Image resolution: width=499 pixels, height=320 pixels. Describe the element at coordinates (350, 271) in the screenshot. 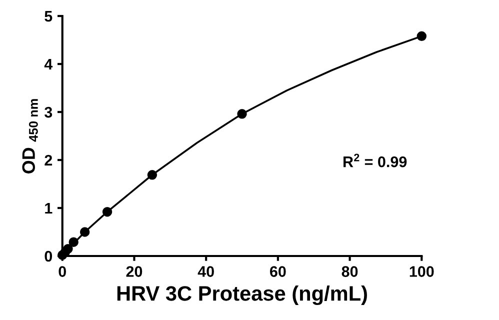

I see `x-tick-label: 80` at that location.